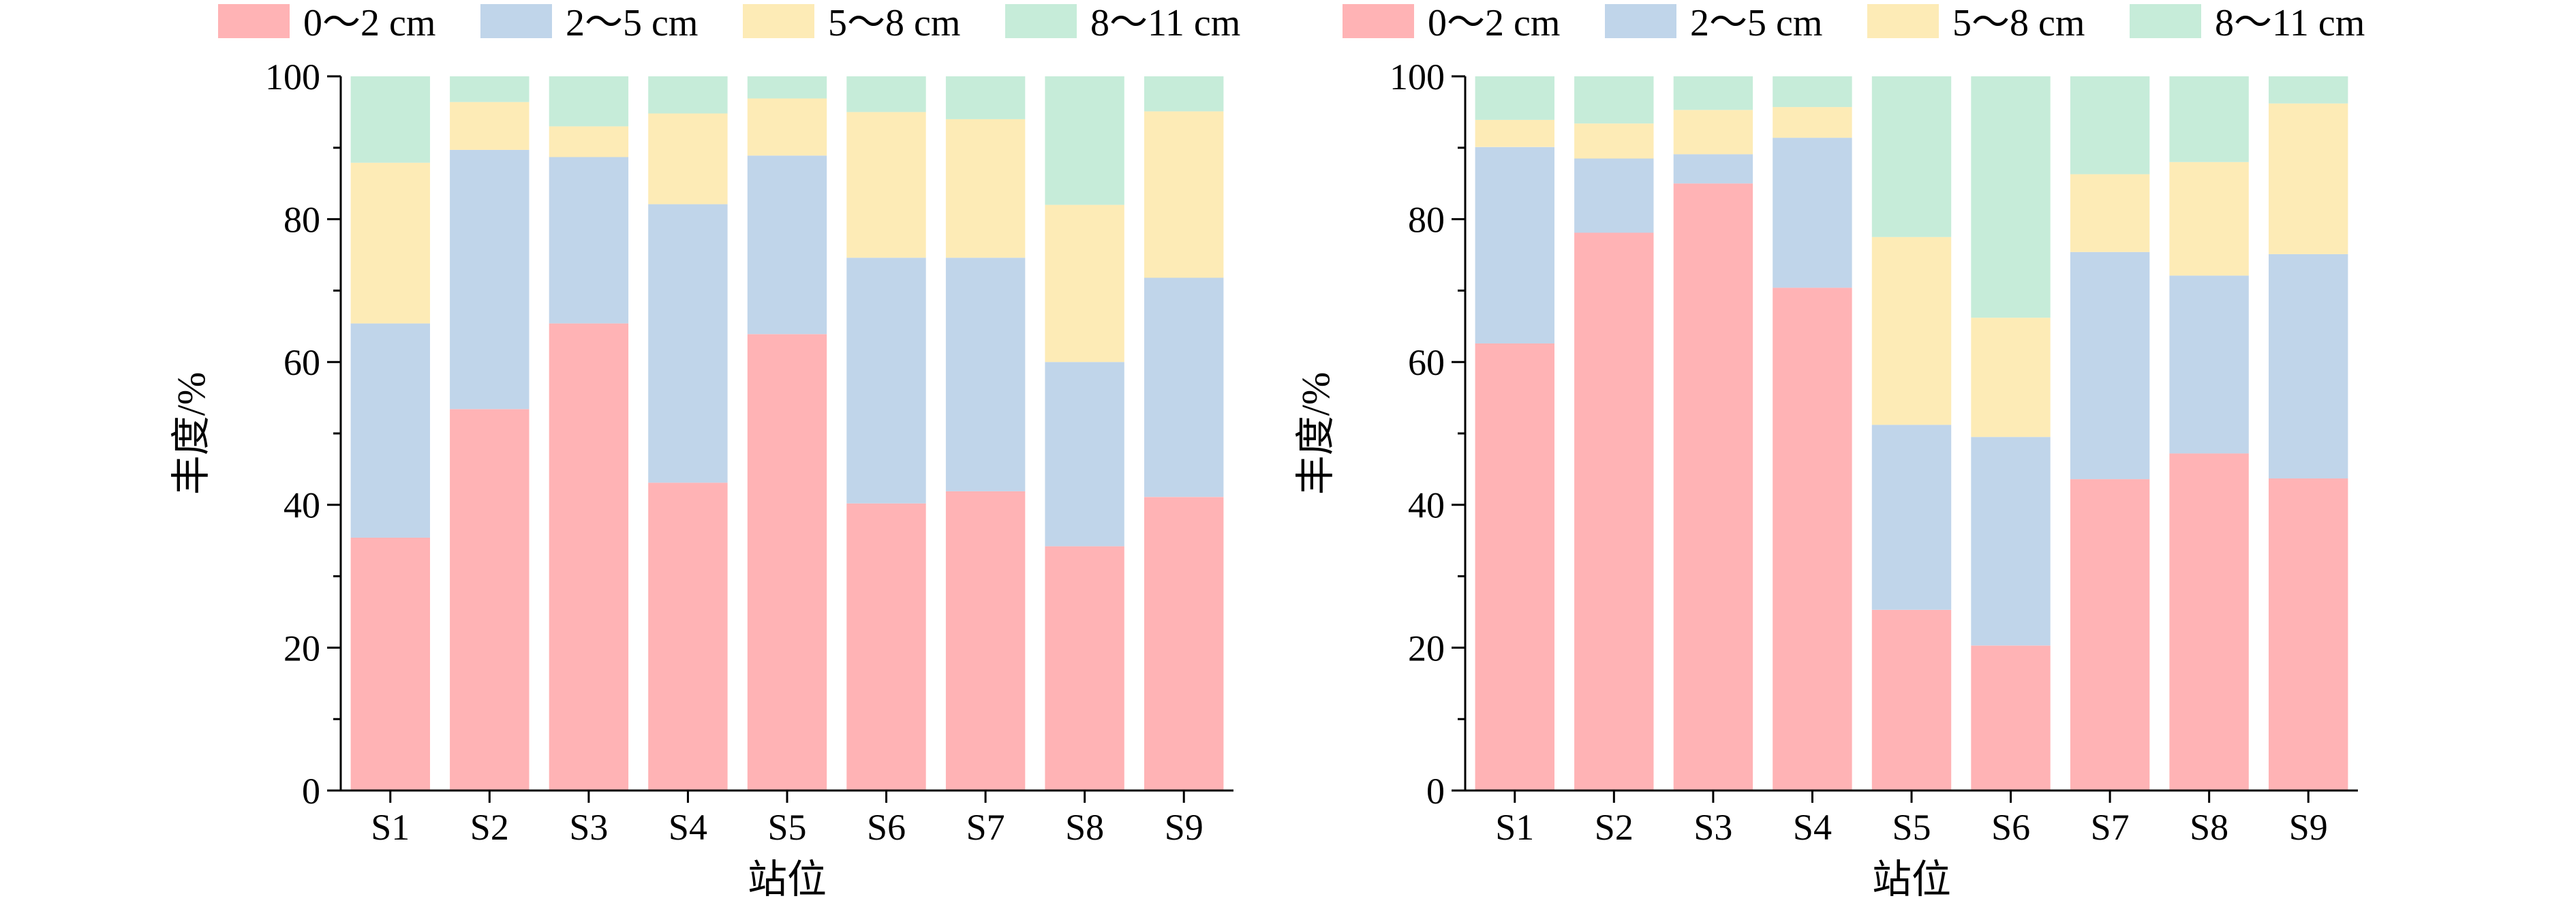 This screenshot has width=2576, height=905. What do you see at coordinates (588, 827) in the screenshot?
I see `x-tick-label-s3: S3` at bounding box center [588, 827].